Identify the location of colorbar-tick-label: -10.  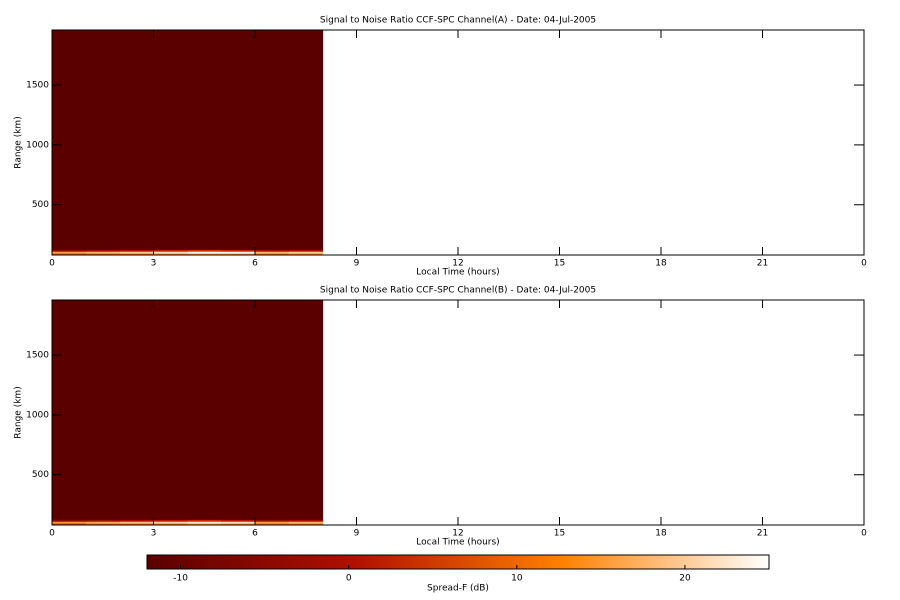
(180, 579).